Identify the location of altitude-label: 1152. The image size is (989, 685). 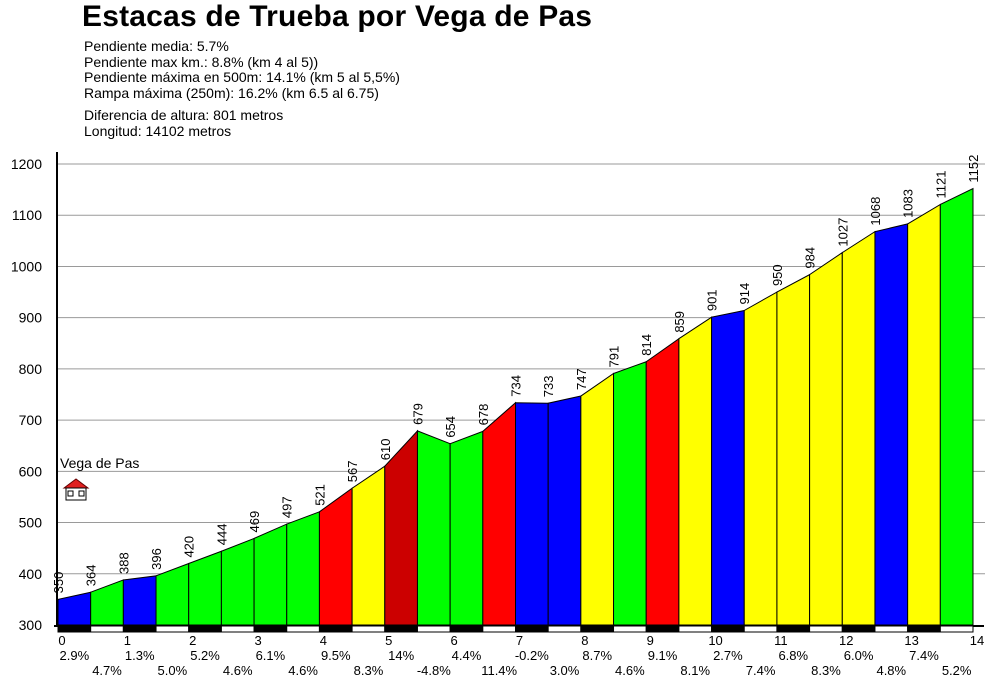
(973, 169).